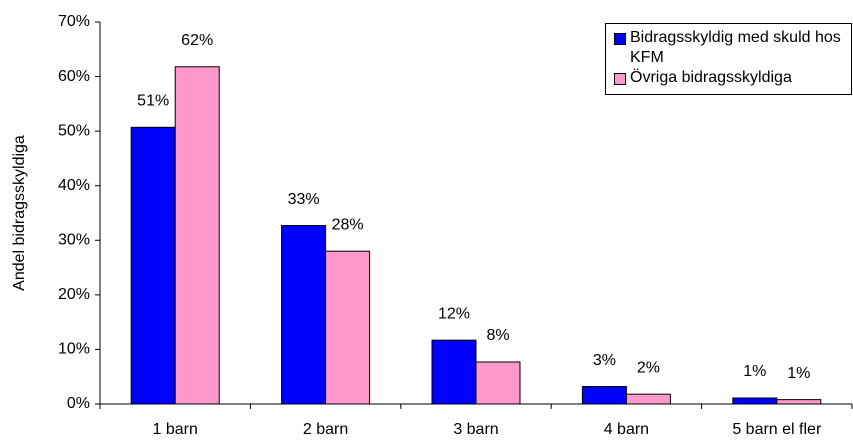 The width and height of the screenshot is (853, 444). I want to click on legend-label: Övriga bidragsskyldiga, so click(711, 77).